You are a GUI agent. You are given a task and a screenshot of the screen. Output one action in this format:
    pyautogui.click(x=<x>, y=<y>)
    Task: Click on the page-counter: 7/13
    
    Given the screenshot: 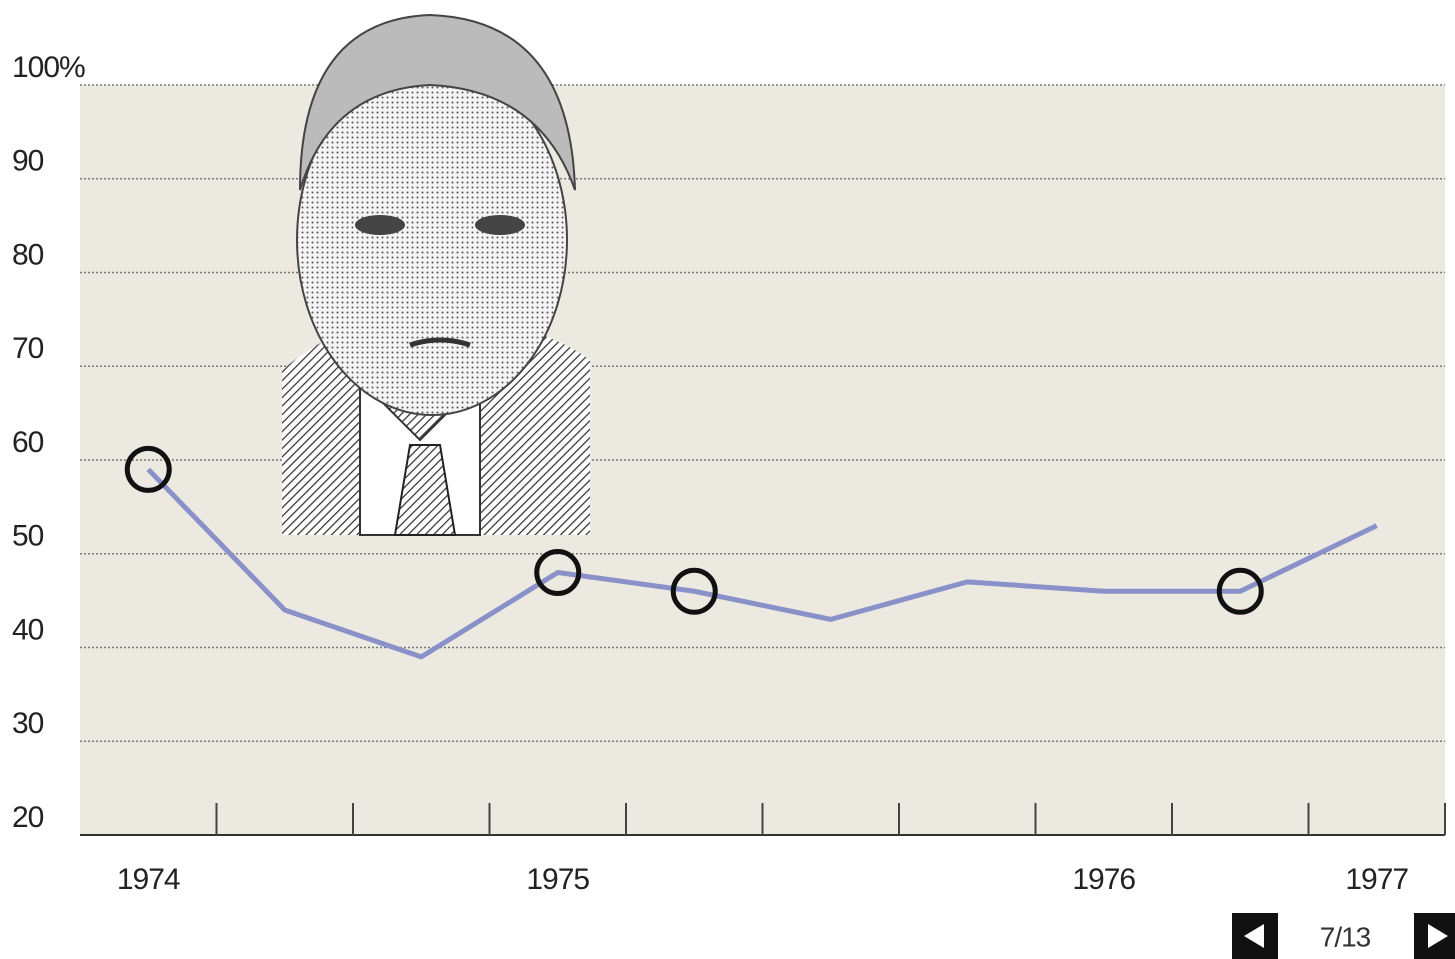 What is the action you would take?
    pyautogui.click(x=1345, y=936)
    